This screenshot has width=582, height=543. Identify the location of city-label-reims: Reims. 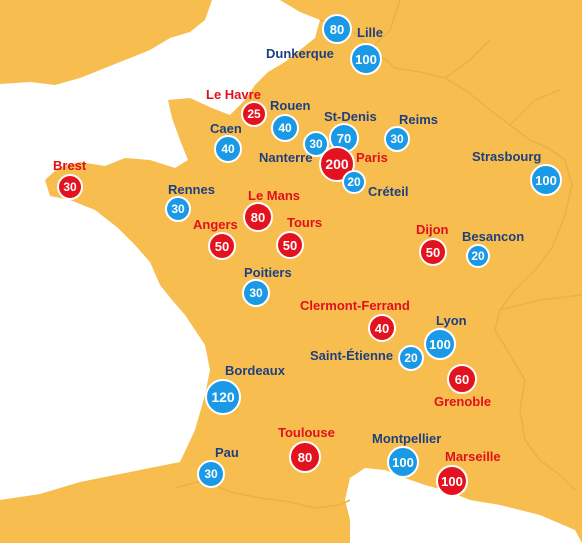
(419, 119).